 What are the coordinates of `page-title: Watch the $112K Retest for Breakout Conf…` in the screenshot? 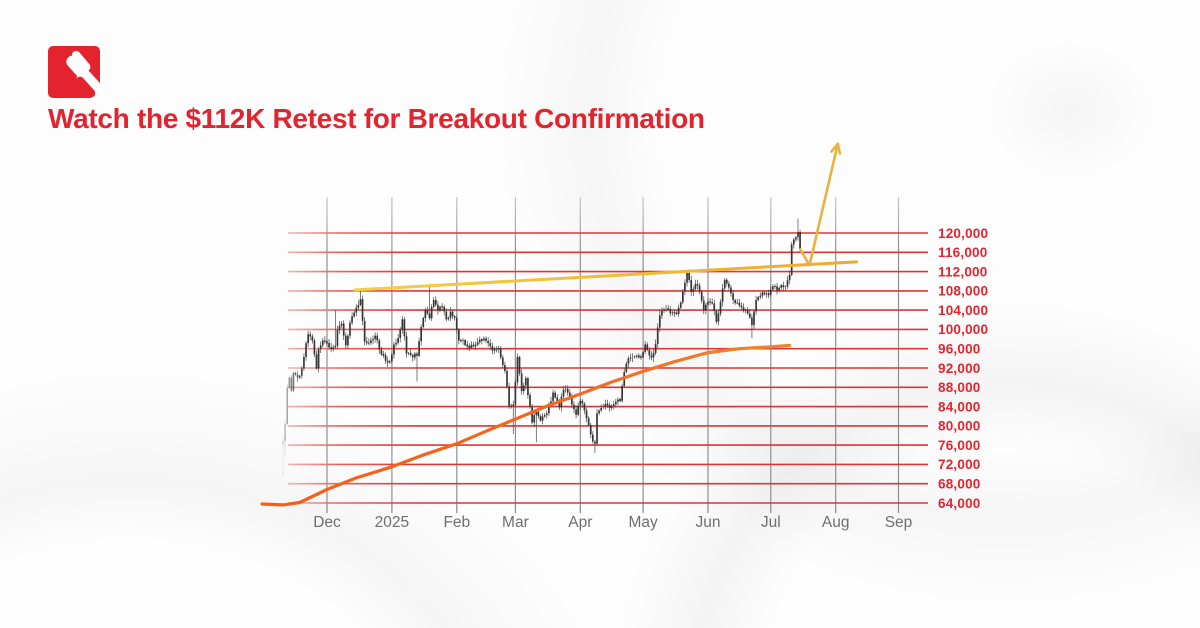 It's located at (376, 118).